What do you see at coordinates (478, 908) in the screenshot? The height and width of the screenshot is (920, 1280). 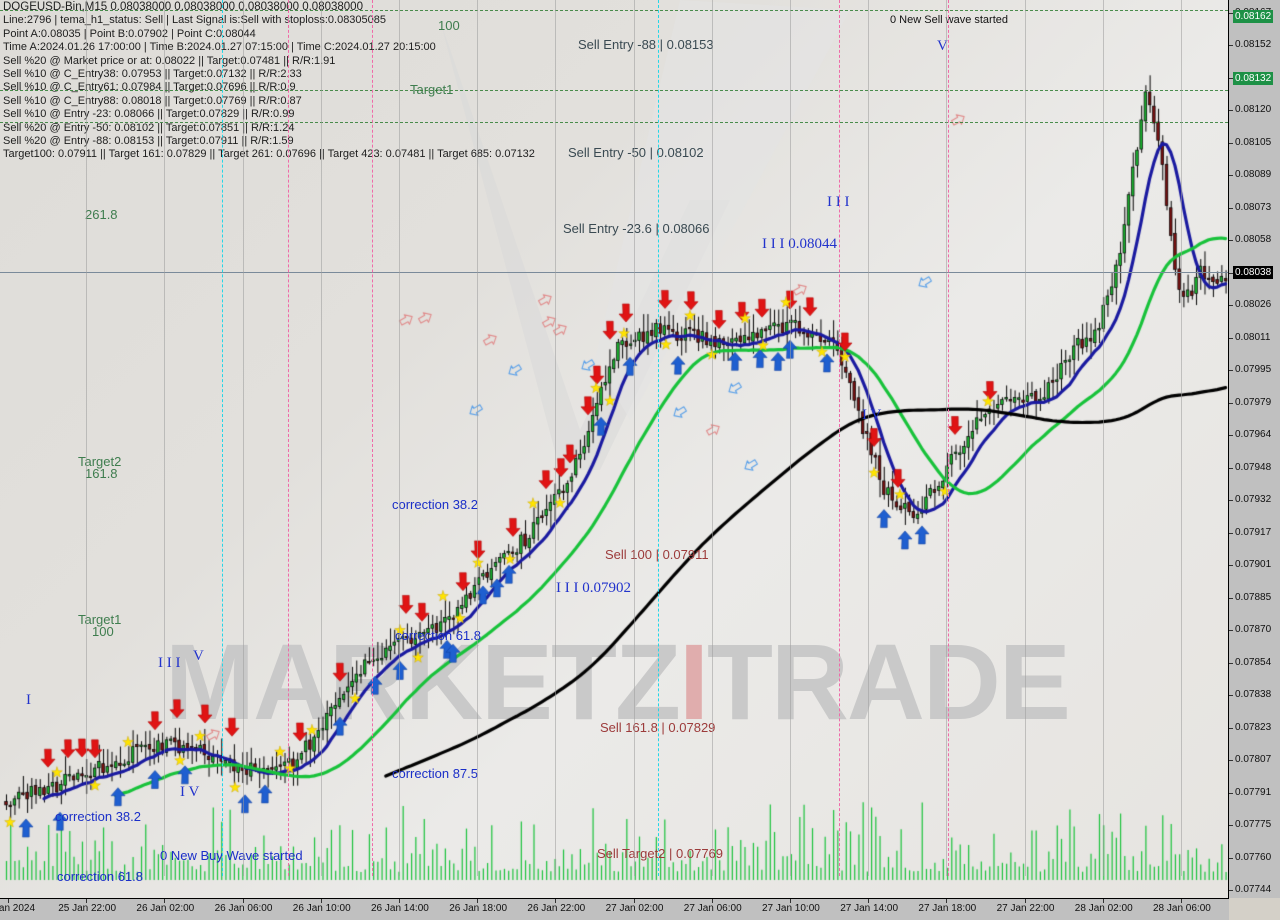 I see `time-tick-label: 26 Jan 18:00` at bounding box center [478, 908].